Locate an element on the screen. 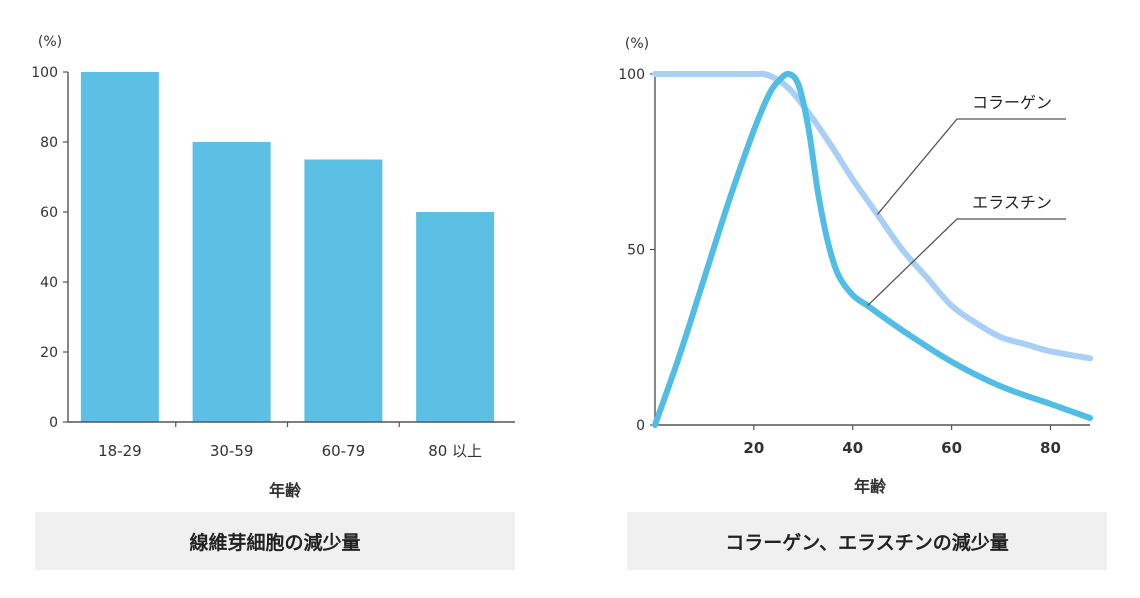 This screenshot has height=598, width=1140. y-tick-label: 60 is located at coordinates (49, 213).